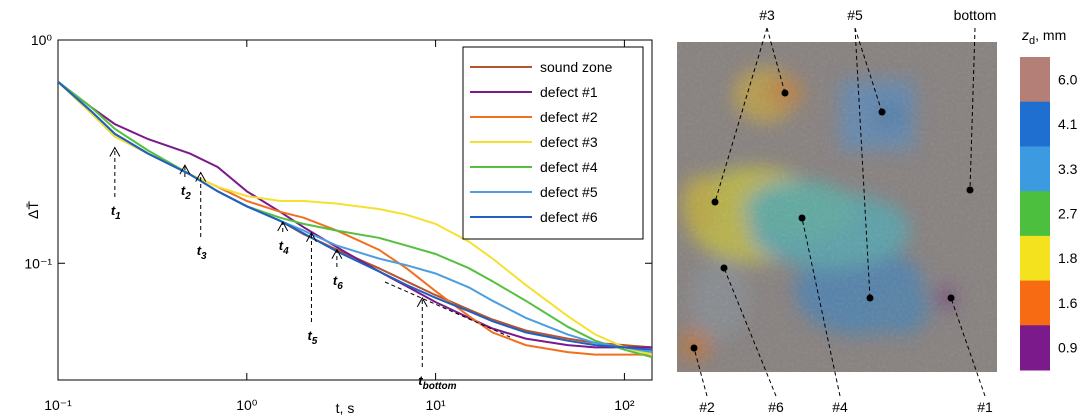 This screenshot has height=419, width=1091. I want to click on region-label: #3, so click(767, 15).